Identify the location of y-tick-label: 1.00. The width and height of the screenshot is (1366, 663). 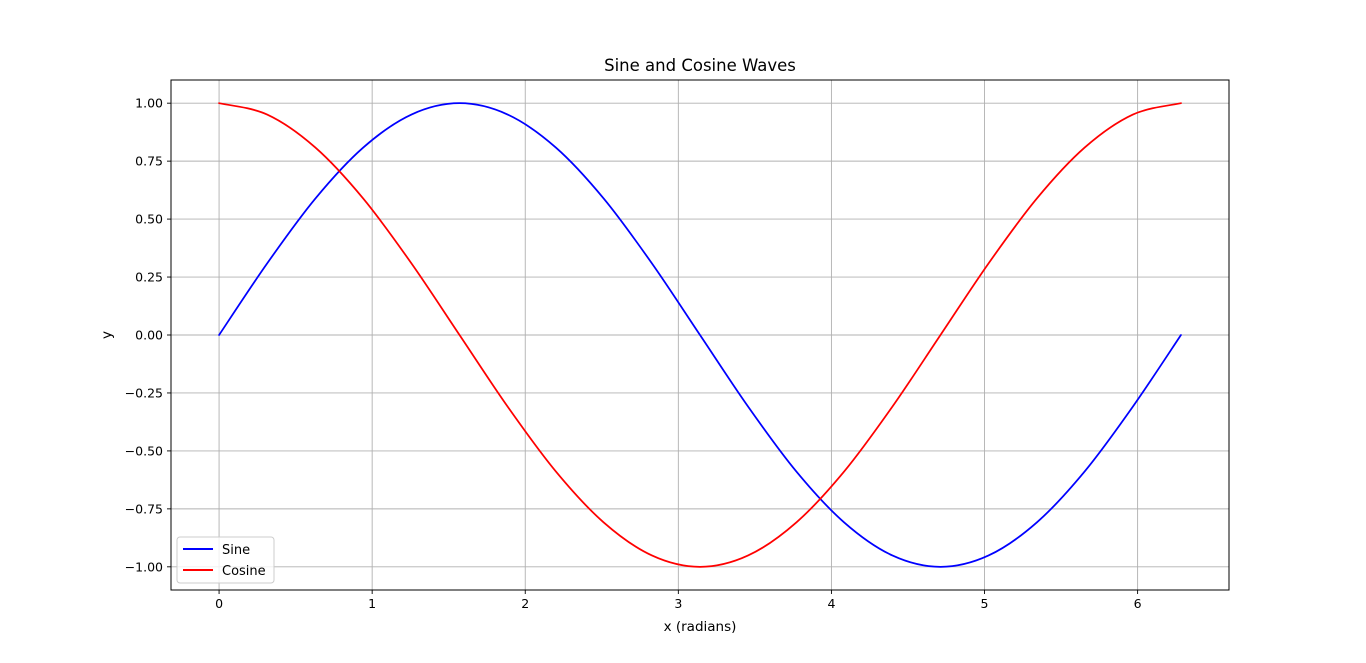
(149, 103).